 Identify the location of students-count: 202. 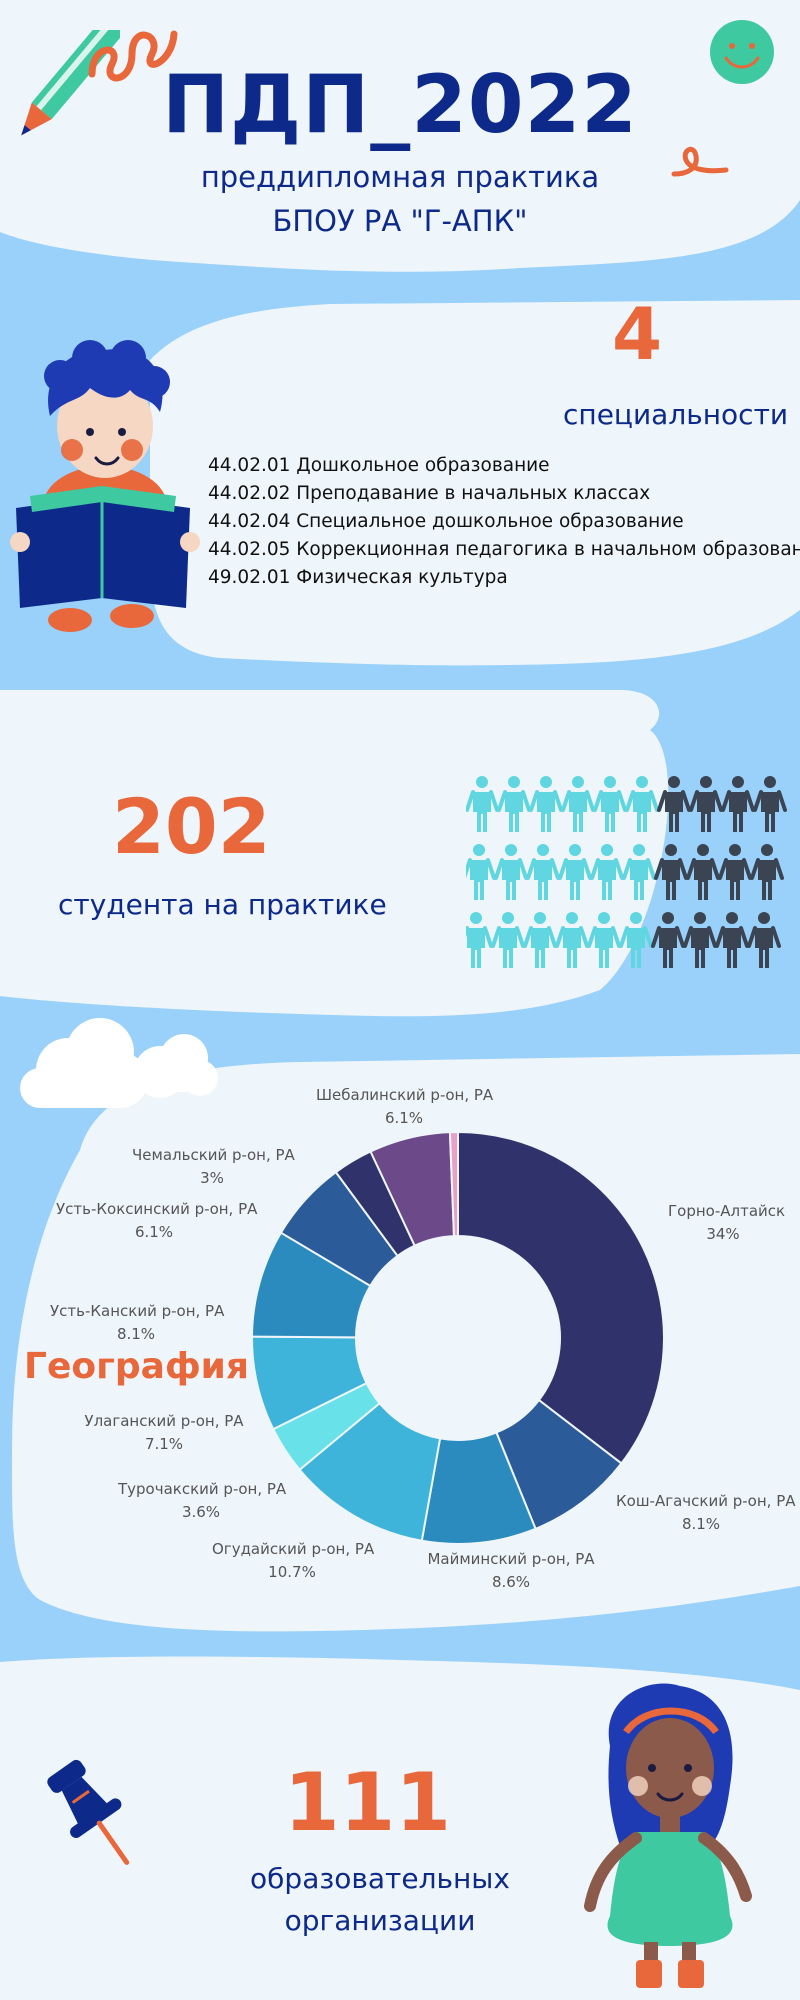
(191, 826).